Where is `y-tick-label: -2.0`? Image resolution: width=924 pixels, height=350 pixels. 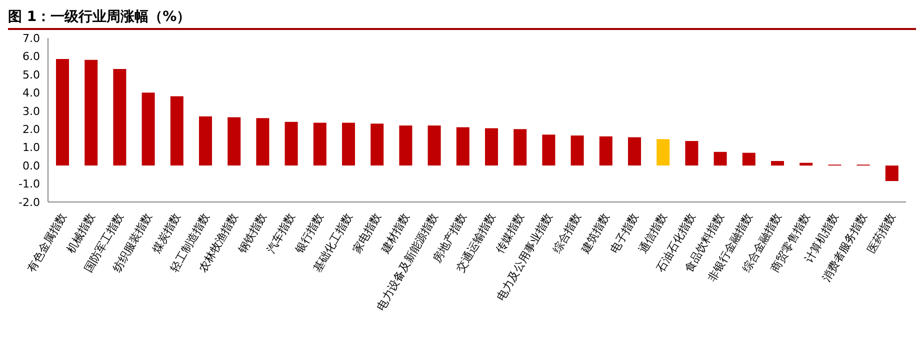 y-tick-label: -2.0 is located at coordinates (29, 202).